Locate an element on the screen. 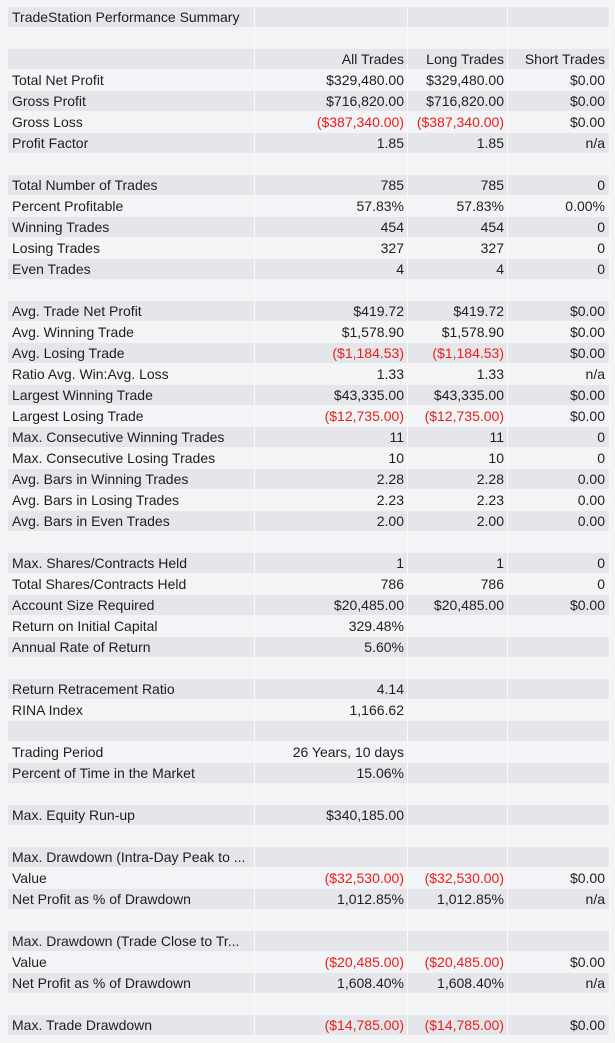 The image size is (615, 1043). cell: 4.14 is located at coordinates (331, 689).